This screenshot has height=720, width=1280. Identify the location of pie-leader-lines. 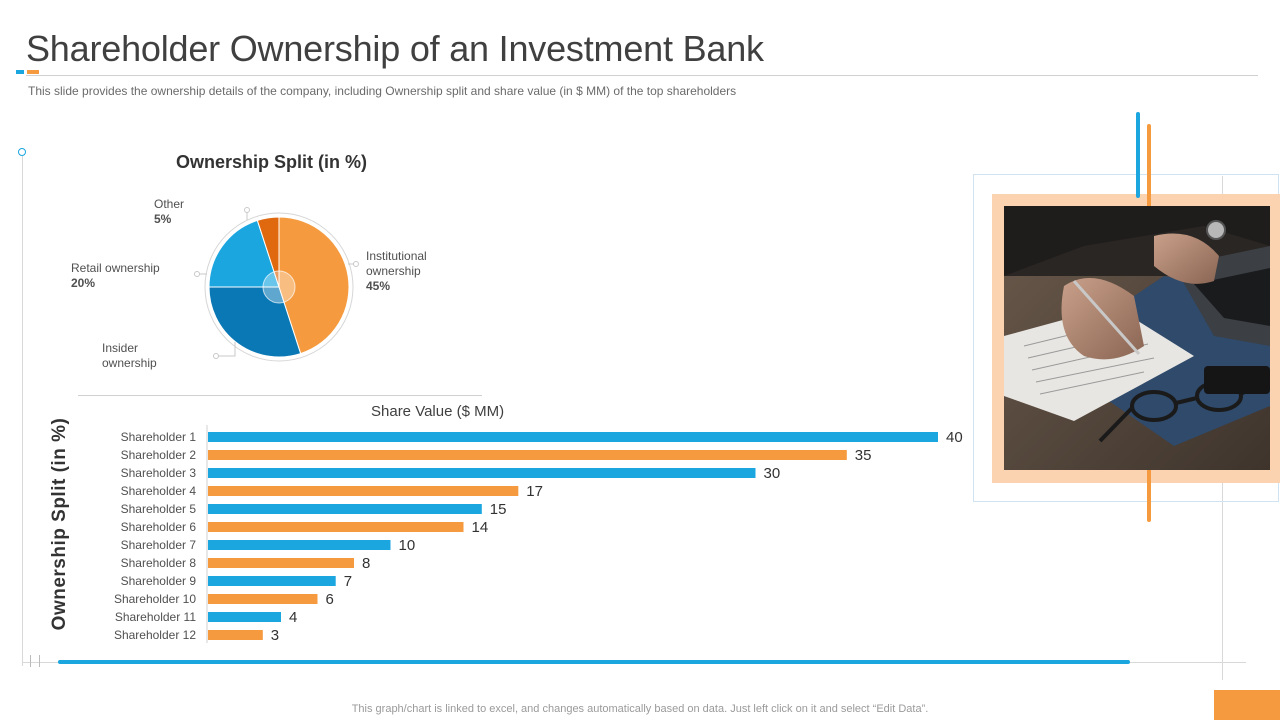
(276, 283).